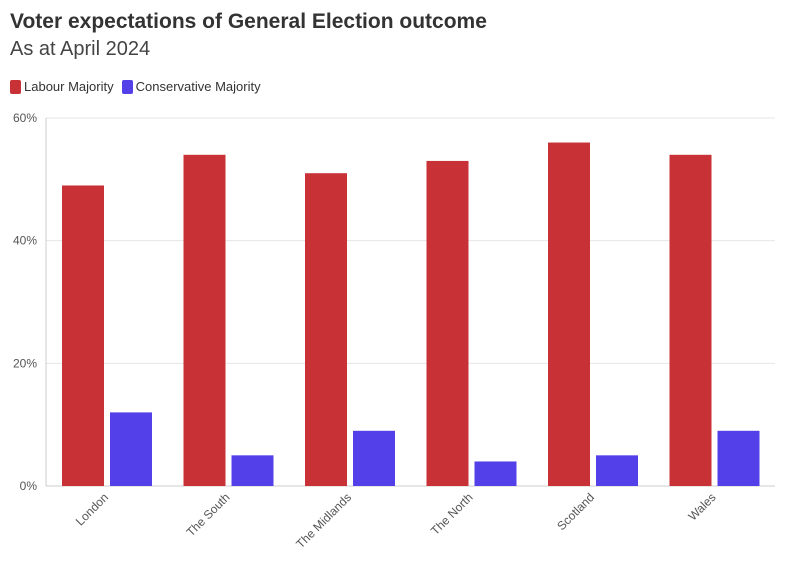 This screenshot has width=796, height=575. I want to click on legend-label-conservative: Conservative Majority, so click(198, 86).